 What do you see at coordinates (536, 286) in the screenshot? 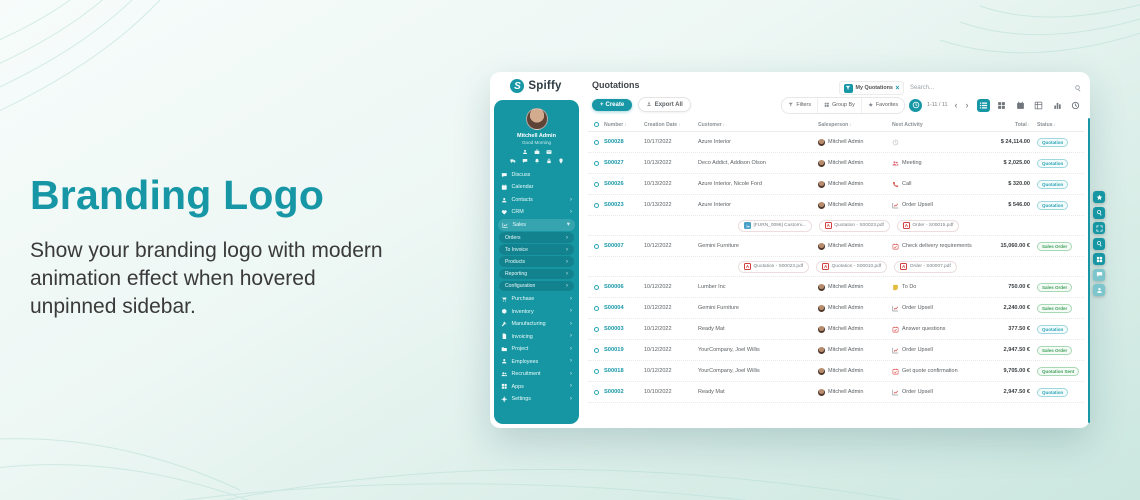
I see `sidebar-subitem-configuration: Configuration ›` at bounding box center [536, 286].